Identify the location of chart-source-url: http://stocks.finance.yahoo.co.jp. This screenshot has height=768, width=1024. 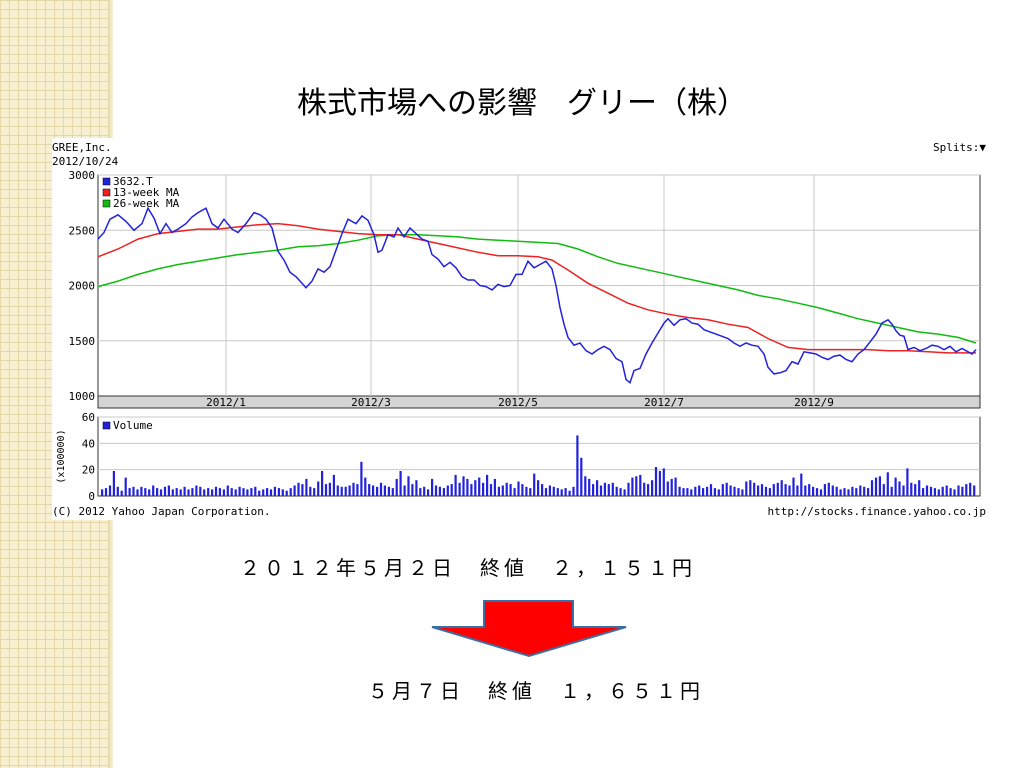
(876, 511).